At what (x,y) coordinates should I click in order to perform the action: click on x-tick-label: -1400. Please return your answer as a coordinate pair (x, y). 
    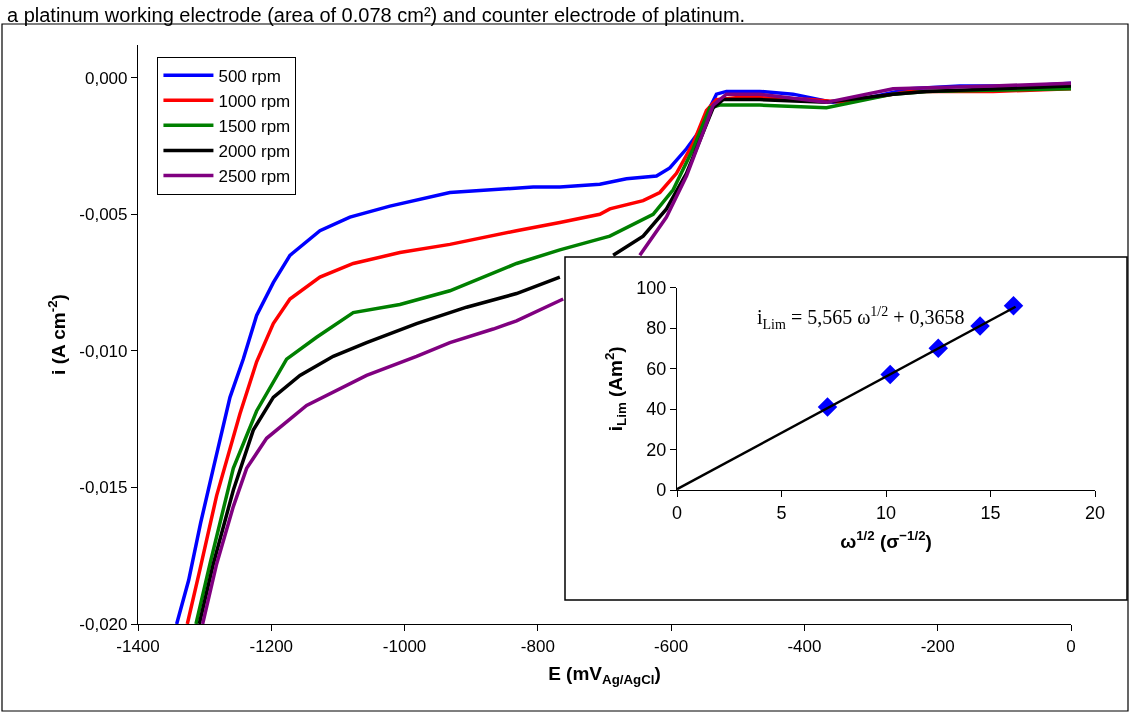
    Looking at the image, I should click on (138, 646).